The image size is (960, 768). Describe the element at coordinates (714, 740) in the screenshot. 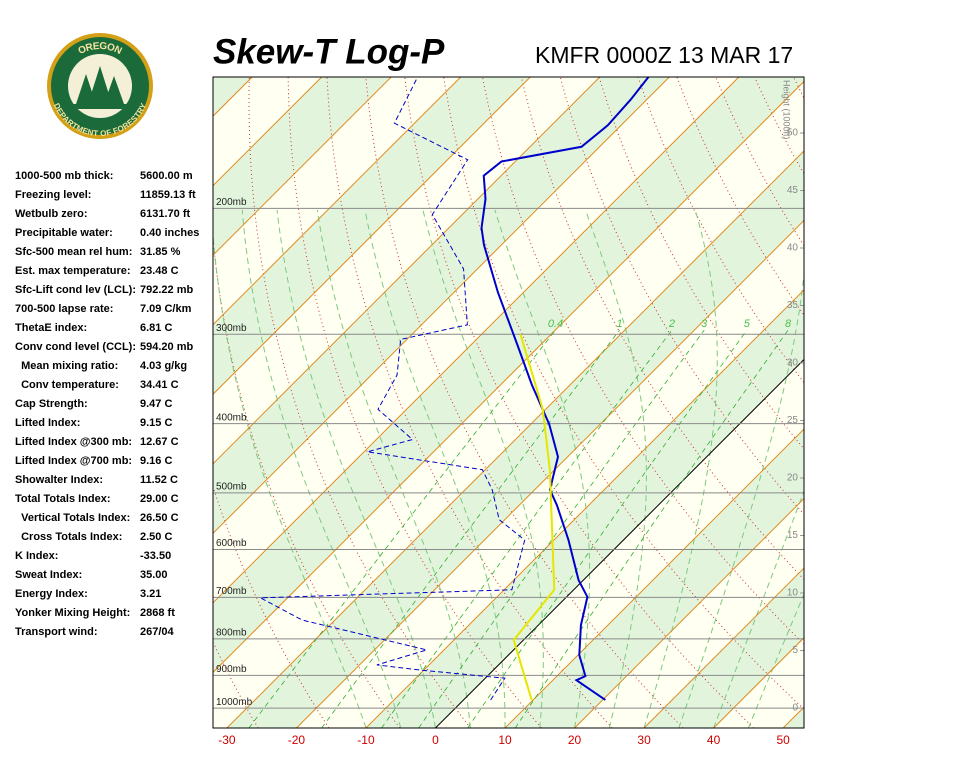

I see `x-tick-label: 40` at that location.